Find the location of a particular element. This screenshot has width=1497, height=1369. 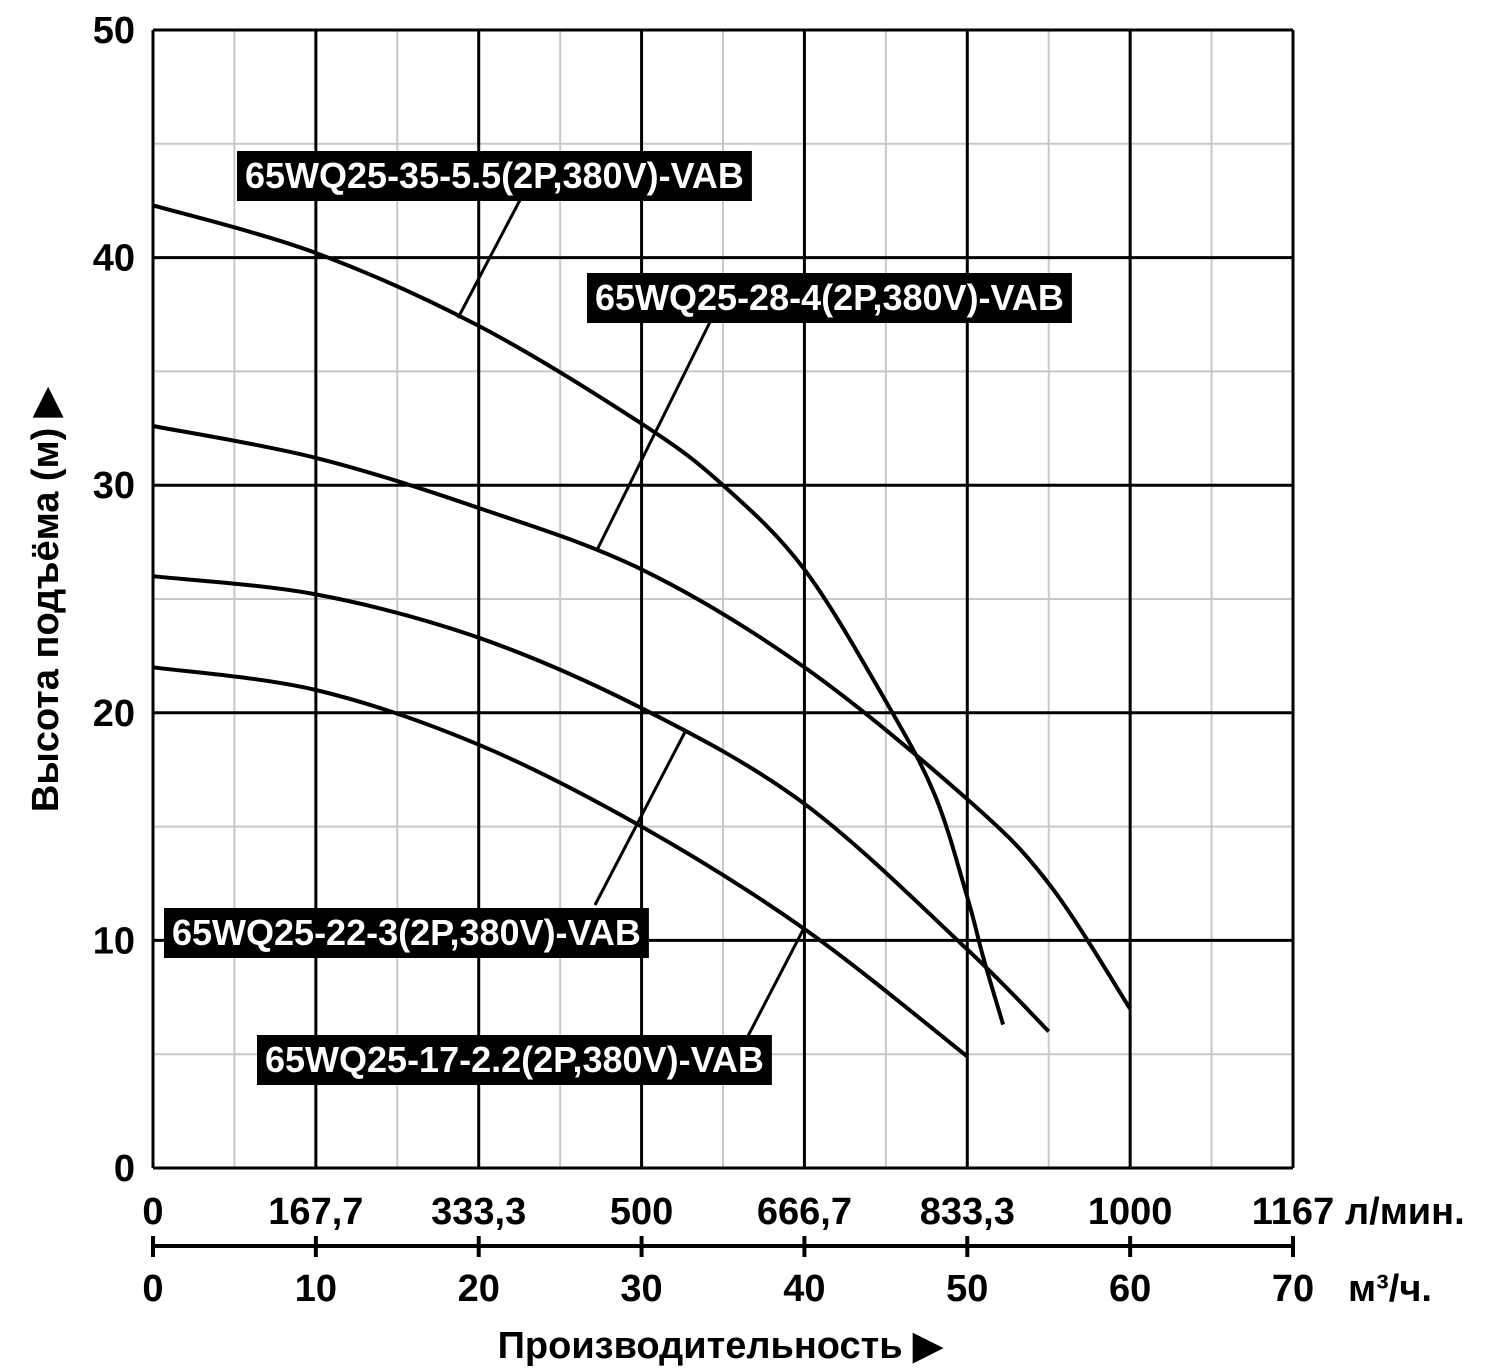

x-tick-label-m3h: 20 is located at coordinates (479, 1289).